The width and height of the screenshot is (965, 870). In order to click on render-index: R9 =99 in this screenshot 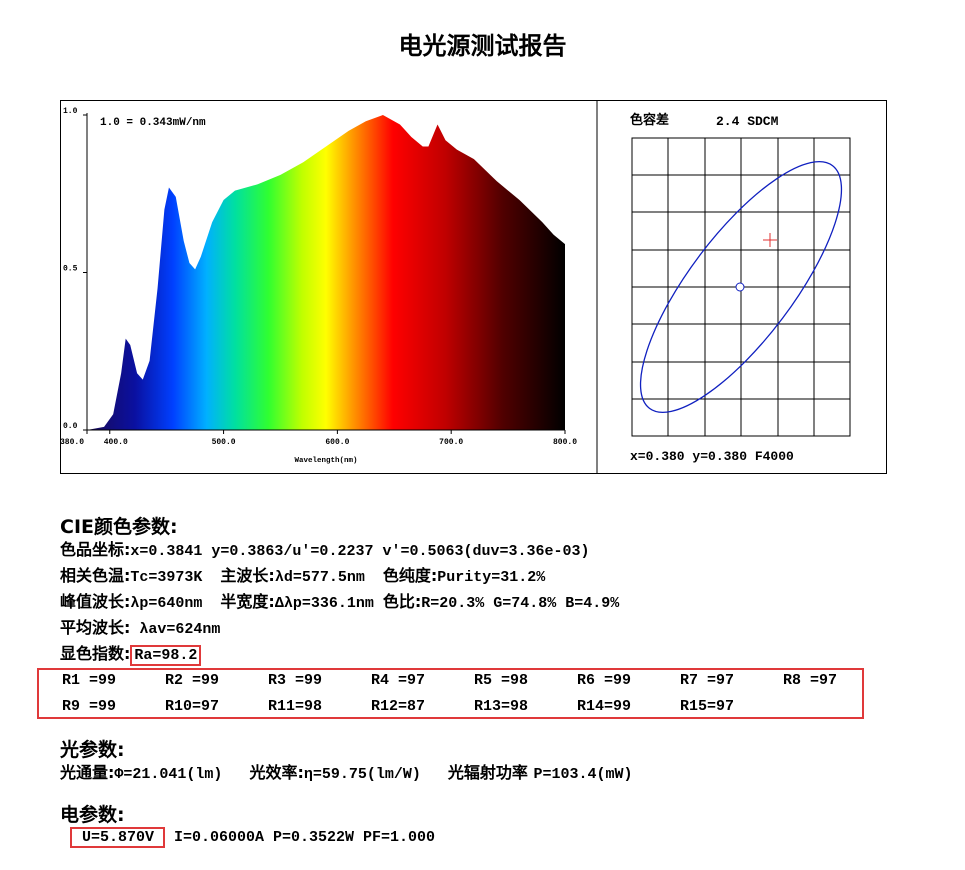, I will do `click(89, 706)`.